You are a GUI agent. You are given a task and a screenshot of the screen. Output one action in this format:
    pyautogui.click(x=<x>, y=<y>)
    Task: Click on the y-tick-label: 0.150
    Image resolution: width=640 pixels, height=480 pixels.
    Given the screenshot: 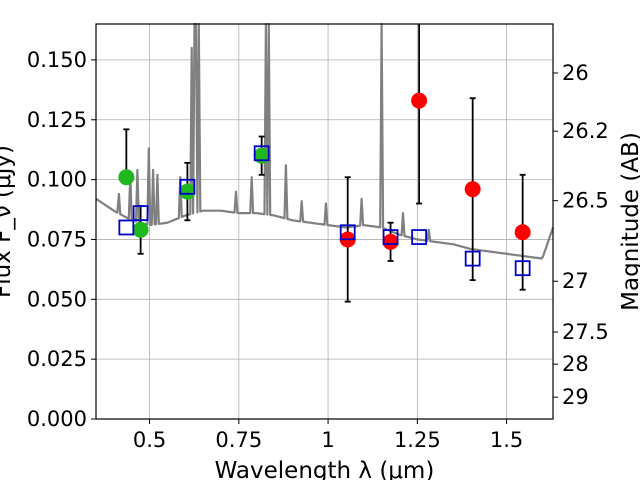 What is the action you would take?
    pyautogui.click(x=57, y=60)
    